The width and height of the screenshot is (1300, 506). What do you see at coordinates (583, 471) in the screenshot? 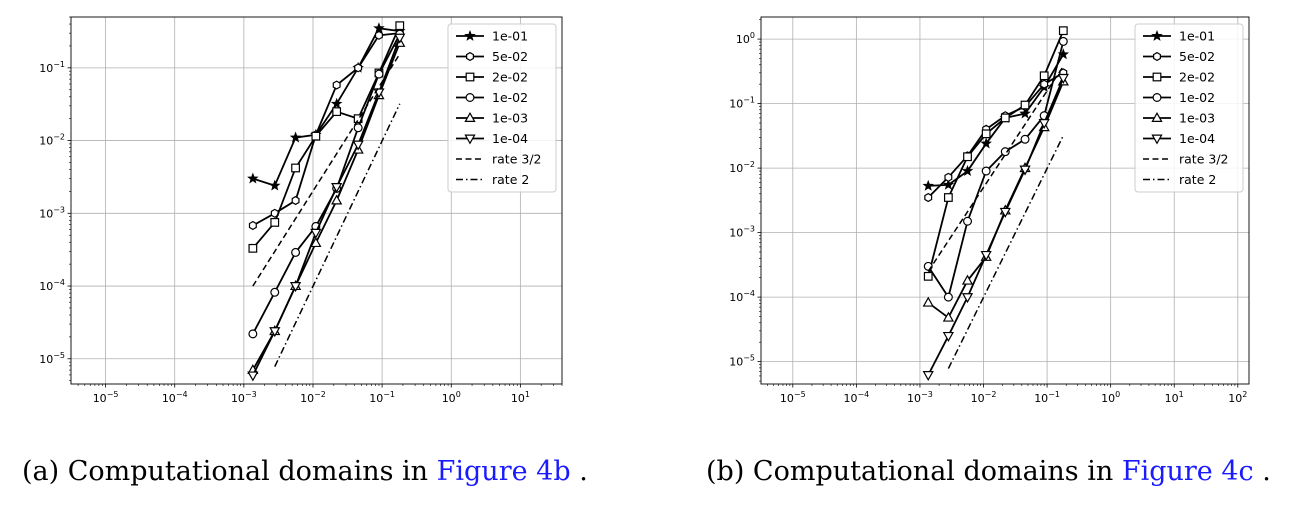
I see `caption-a-end: .` at bounding box center [583, 471].